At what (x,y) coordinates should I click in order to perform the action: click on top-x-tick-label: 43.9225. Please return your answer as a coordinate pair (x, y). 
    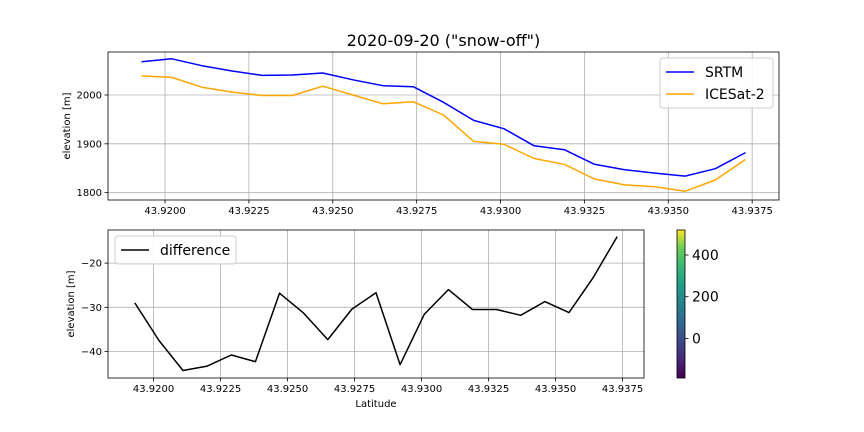
    Looking at the image, I should click on (248, 211).